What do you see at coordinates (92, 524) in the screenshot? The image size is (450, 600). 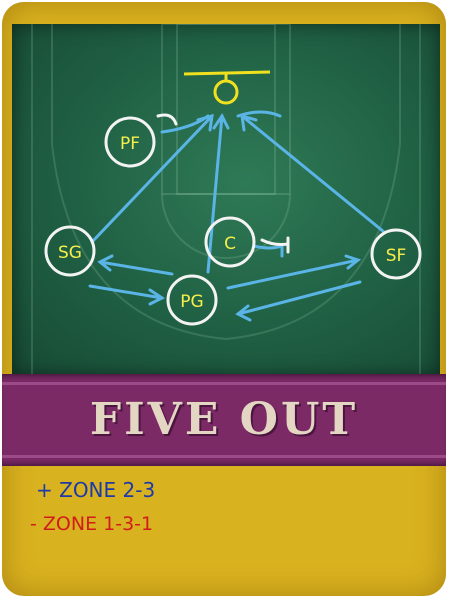 I see `weakness-label: - ZONE 1-3-1` at bounding box center [92, 524].